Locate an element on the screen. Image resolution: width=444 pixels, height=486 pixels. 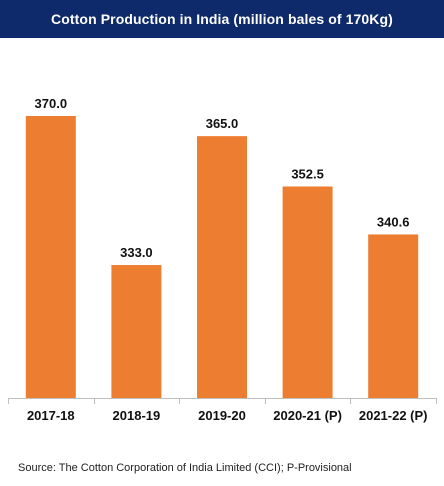
value-label: 333.0 is located at coordinates (136, 252).